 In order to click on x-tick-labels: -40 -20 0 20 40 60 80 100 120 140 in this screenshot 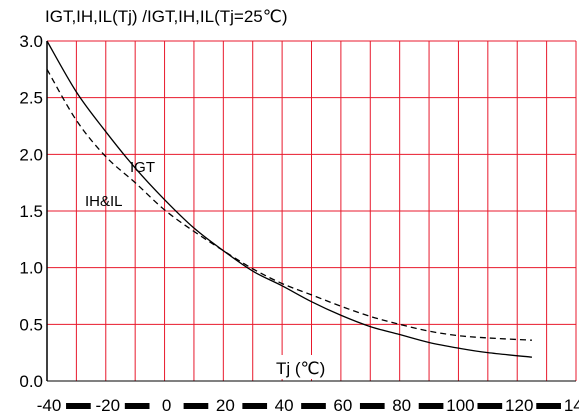, I will do `click(308, 405)`.